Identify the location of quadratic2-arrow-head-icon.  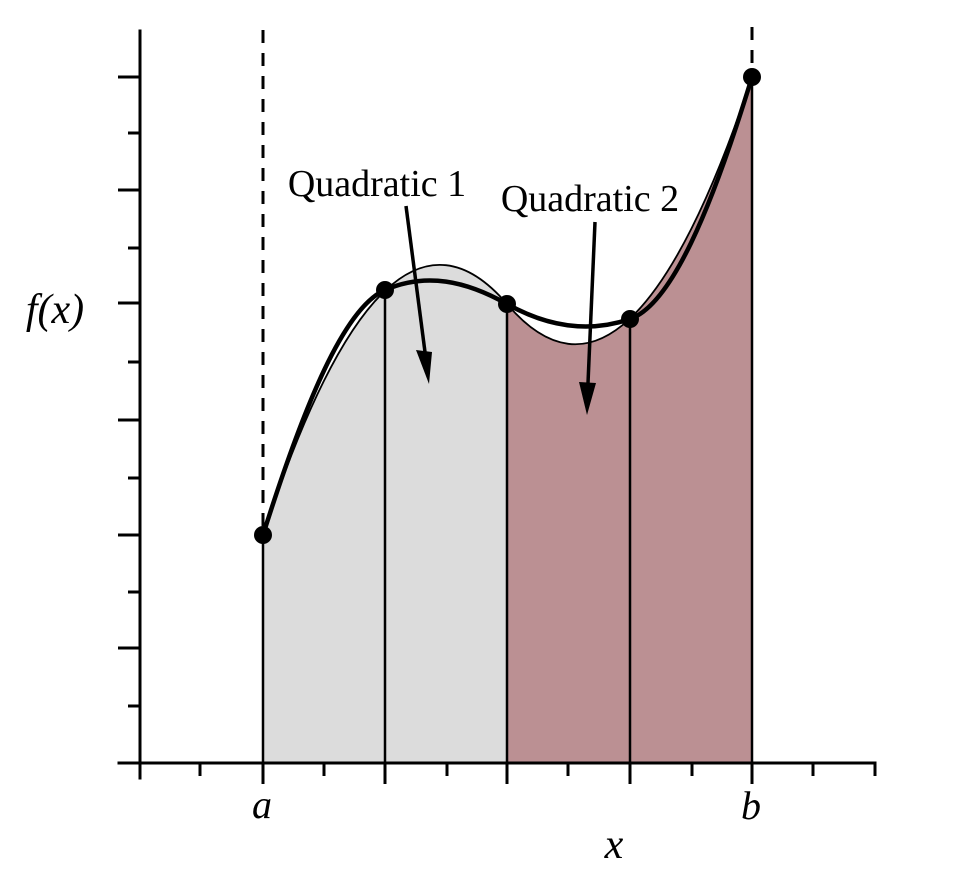
(587, 398).